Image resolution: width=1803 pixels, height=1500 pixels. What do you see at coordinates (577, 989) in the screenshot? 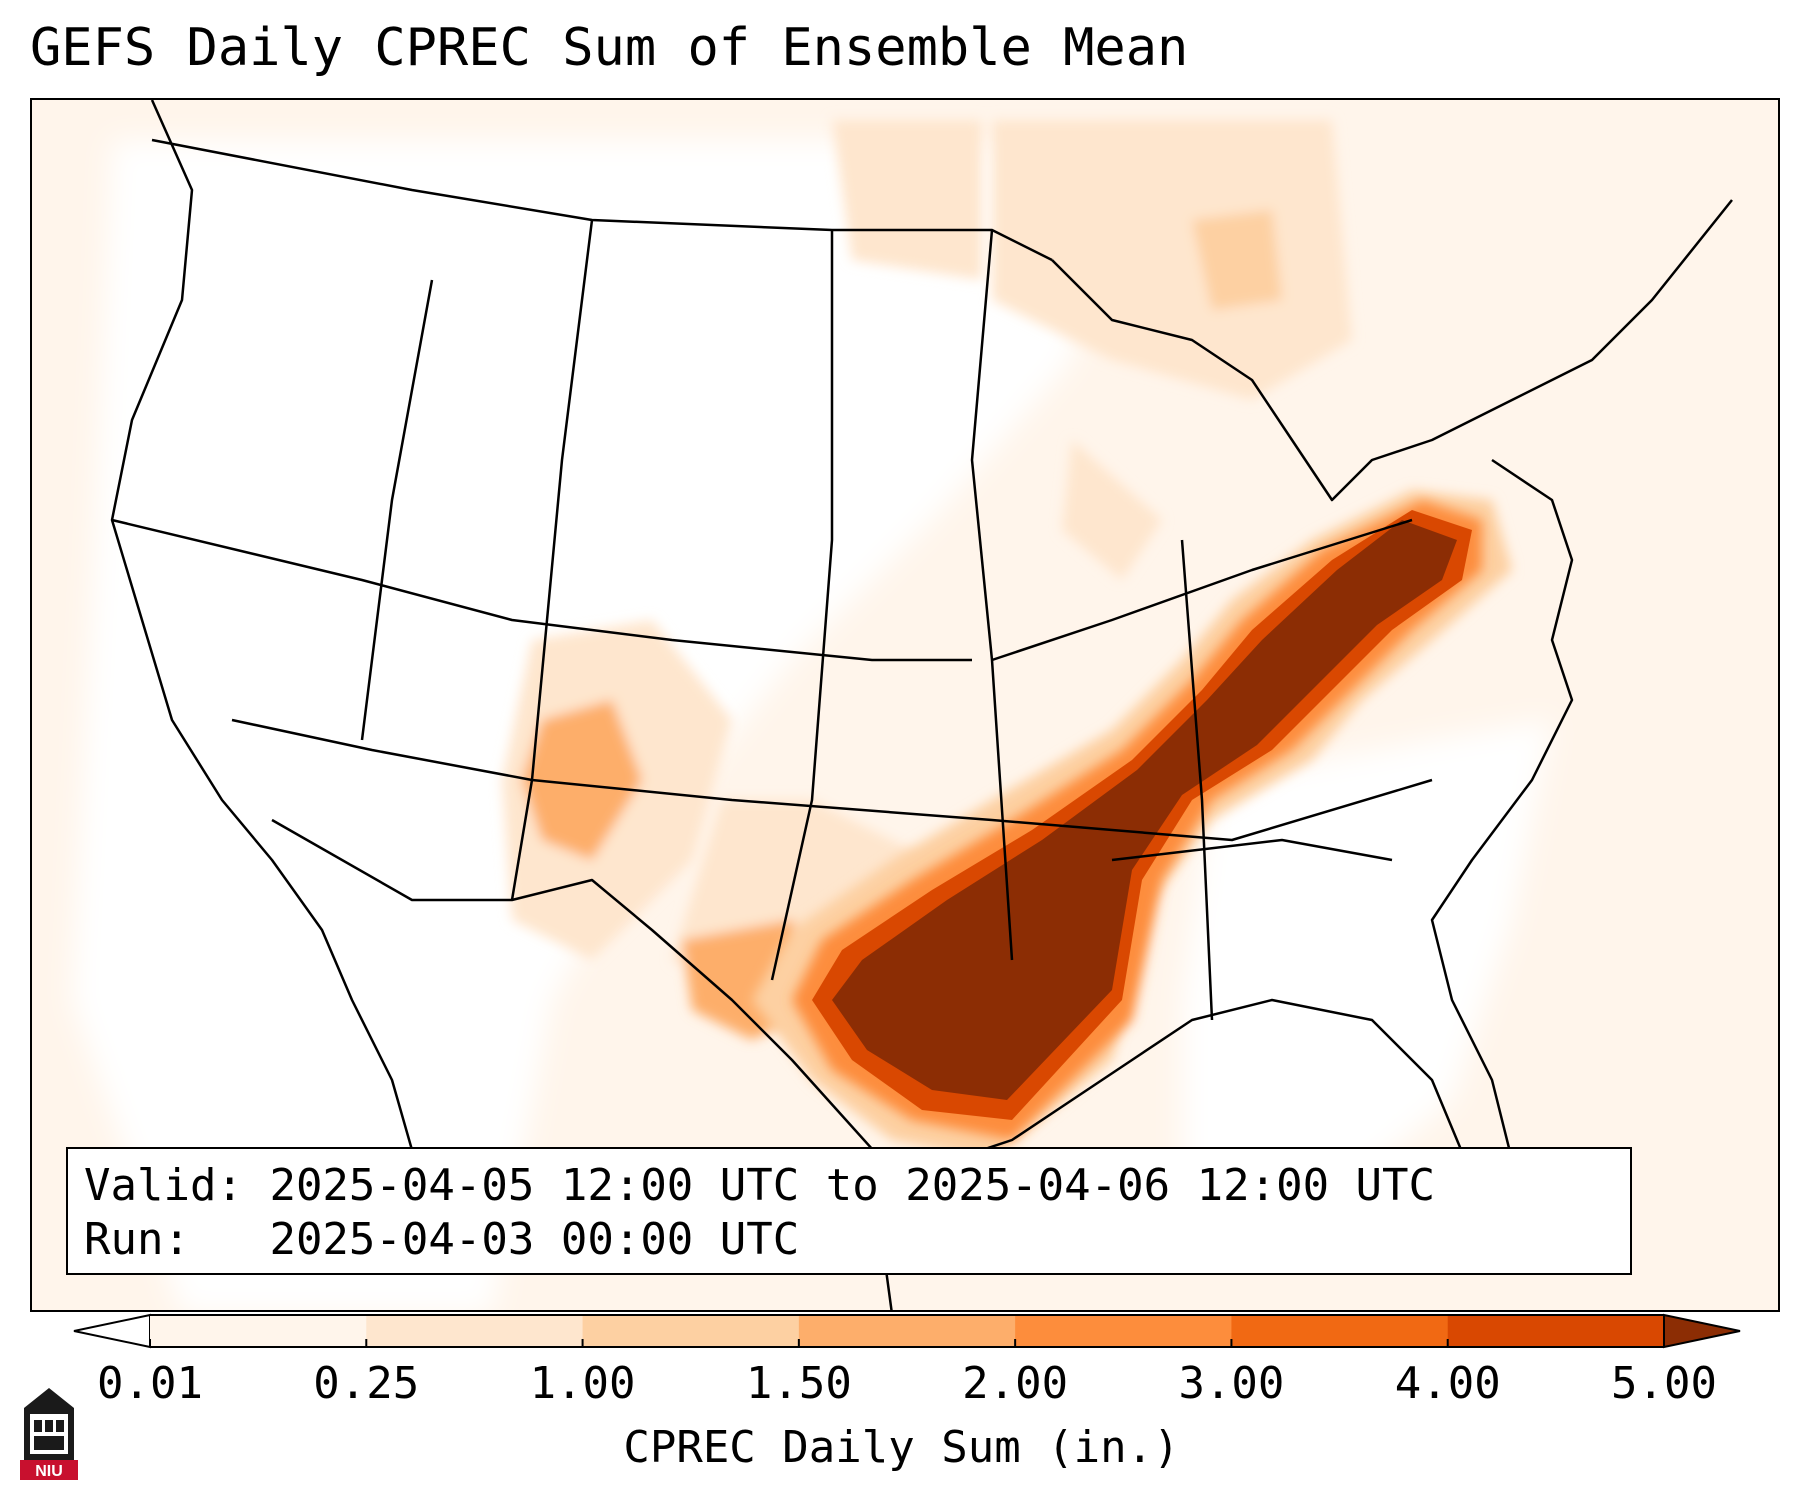
I see `mexico-border` at bounding box center [577, 989].